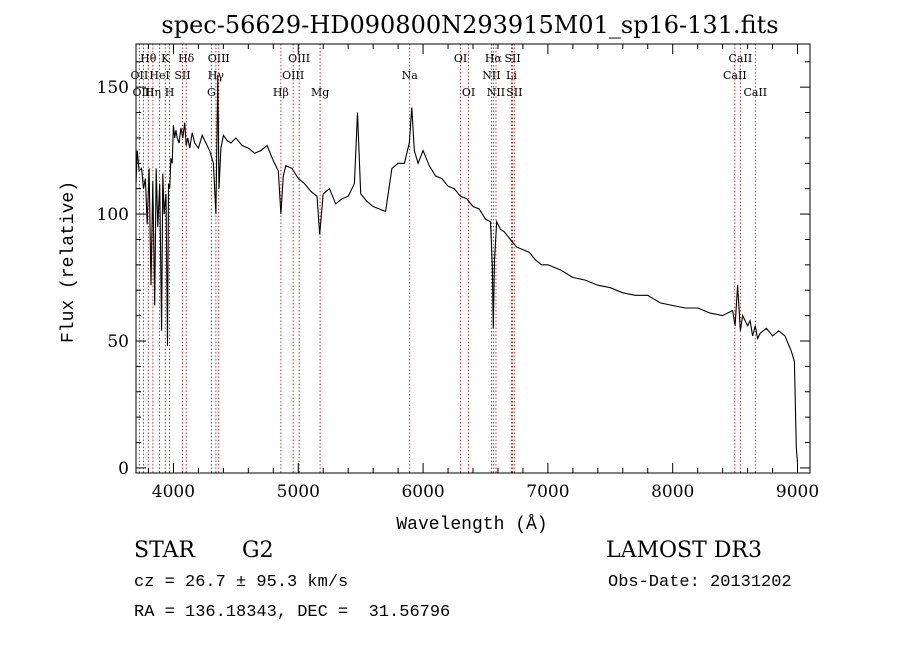 Image resolution: width=900 pixels, height=649 pixels. I want to click on object-class: STAR, so click(164, 550).